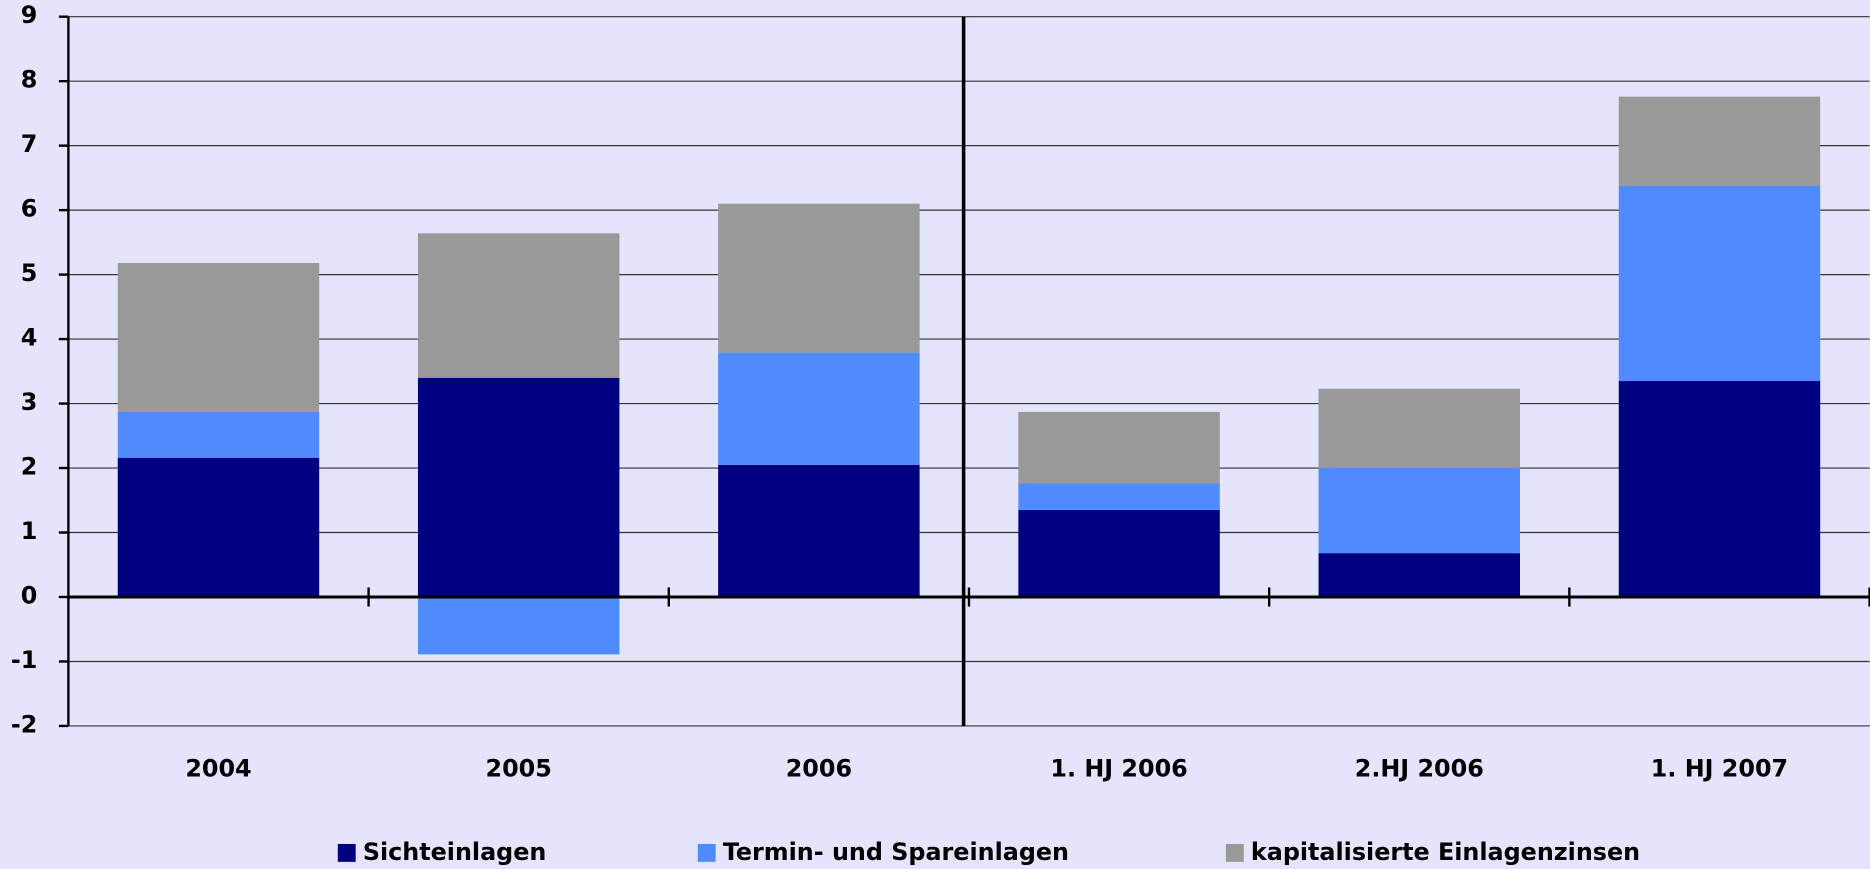  I want to click on y-tick-label: 8, so click(29, 80).